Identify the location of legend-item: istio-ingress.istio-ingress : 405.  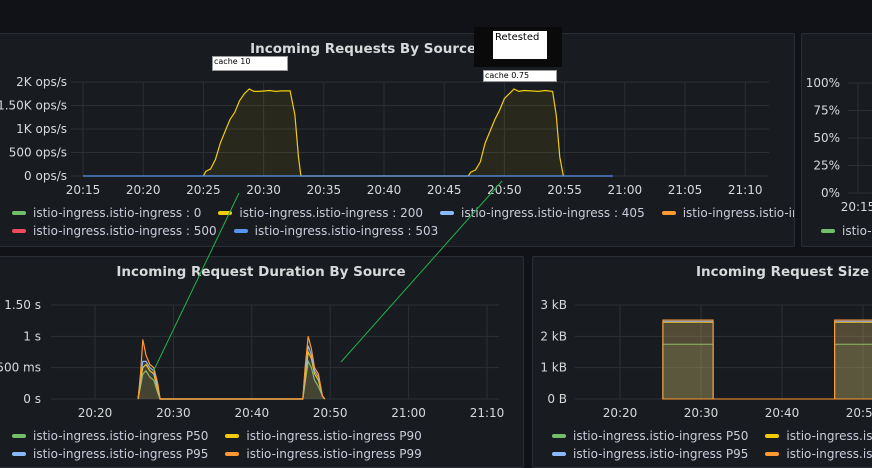
(542, 213).